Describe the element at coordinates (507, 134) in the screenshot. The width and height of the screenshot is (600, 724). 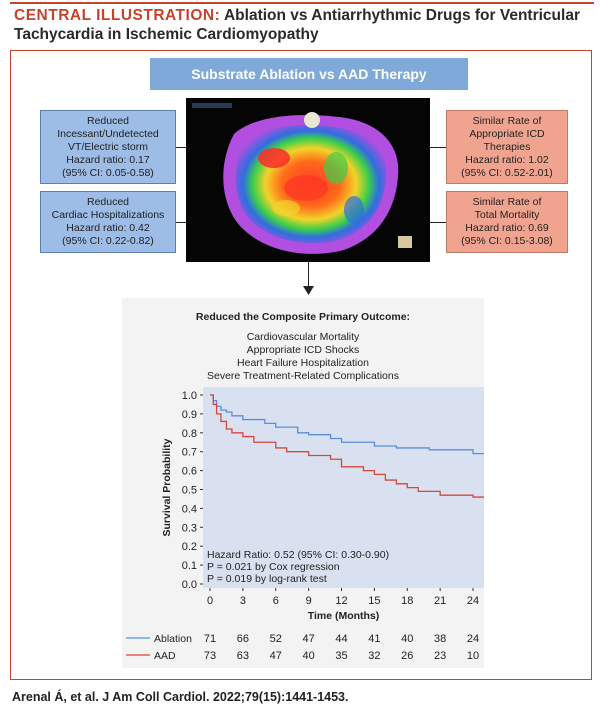
I see `box-line: Appropriate ICD` at that location.